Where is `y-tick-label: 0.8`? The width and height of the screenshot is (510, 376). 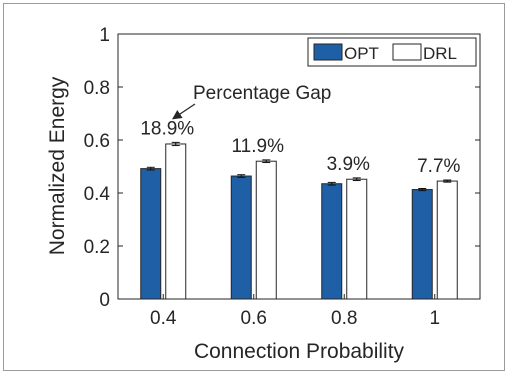
y-tick-label: 0.8 is located at coordinates (97, 88).